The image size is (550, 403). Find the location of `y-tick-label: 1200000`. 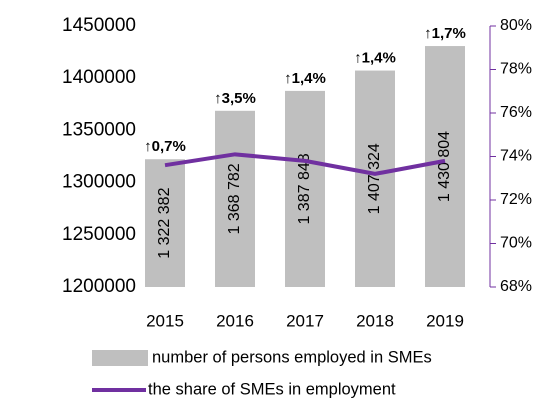

y-tick-label: 1200000 is located at coordinates (99, 286).